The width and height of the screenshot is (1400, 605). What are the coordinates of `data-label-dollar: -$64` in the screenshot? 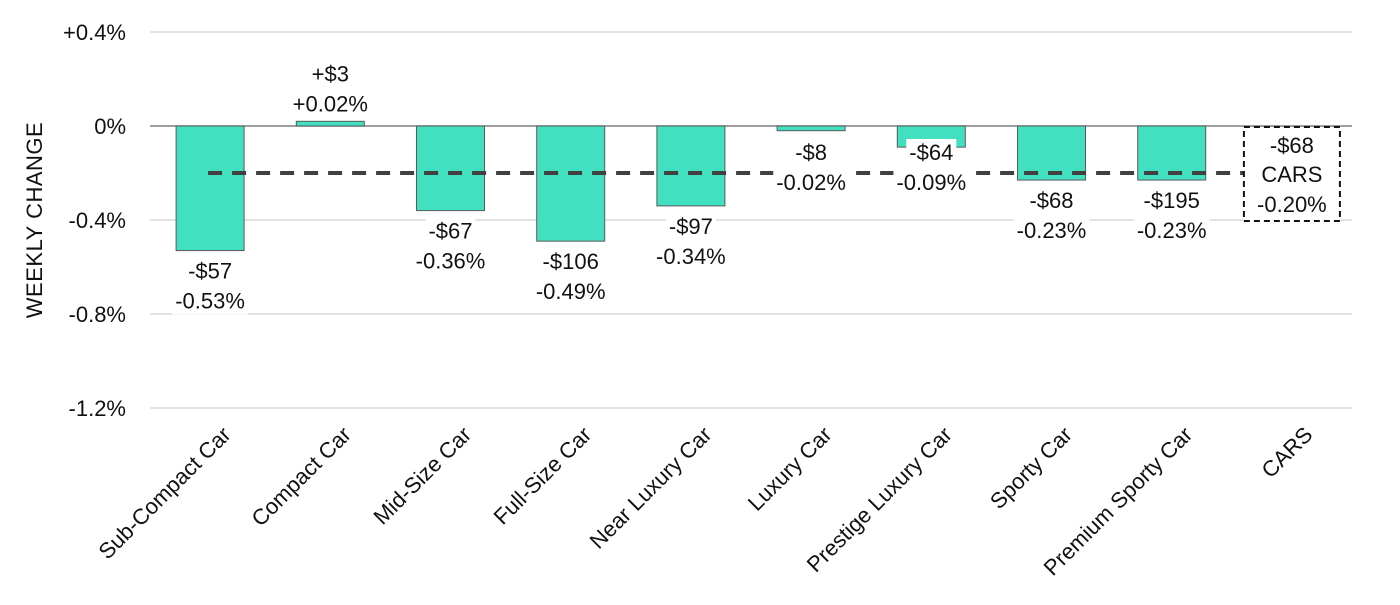 It's located at (931, 152).